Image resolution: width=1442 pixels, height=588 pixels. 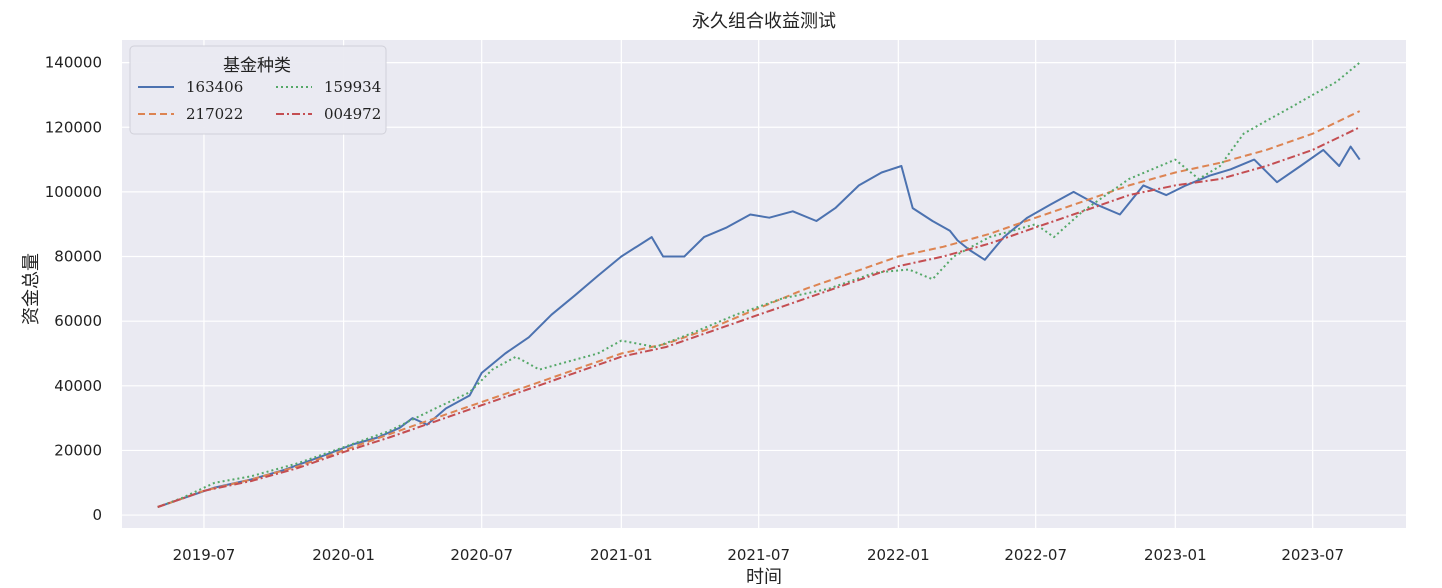 I want to click on y-tick-label: 40000, so click(x=78, y=386).